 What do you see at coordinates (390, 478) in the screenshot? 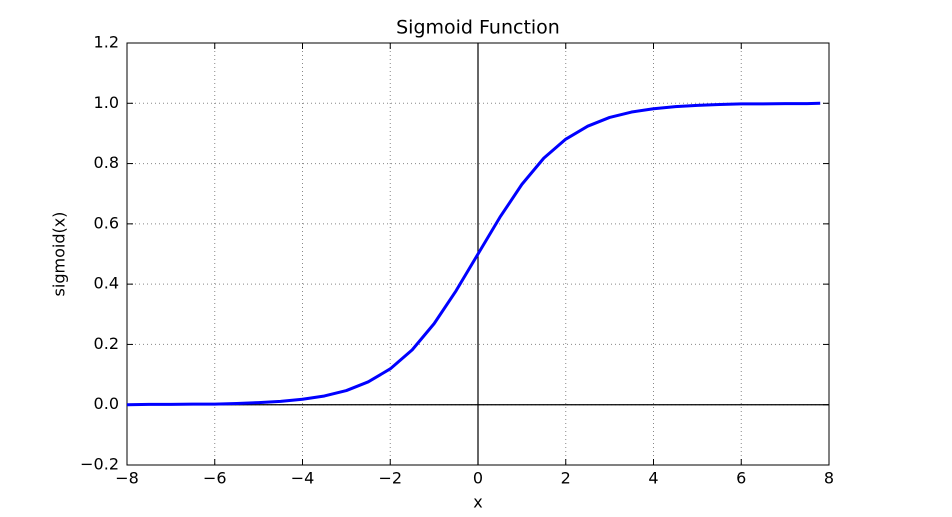
I see `x-tick-label: −2` at bounding box center [390, 478].